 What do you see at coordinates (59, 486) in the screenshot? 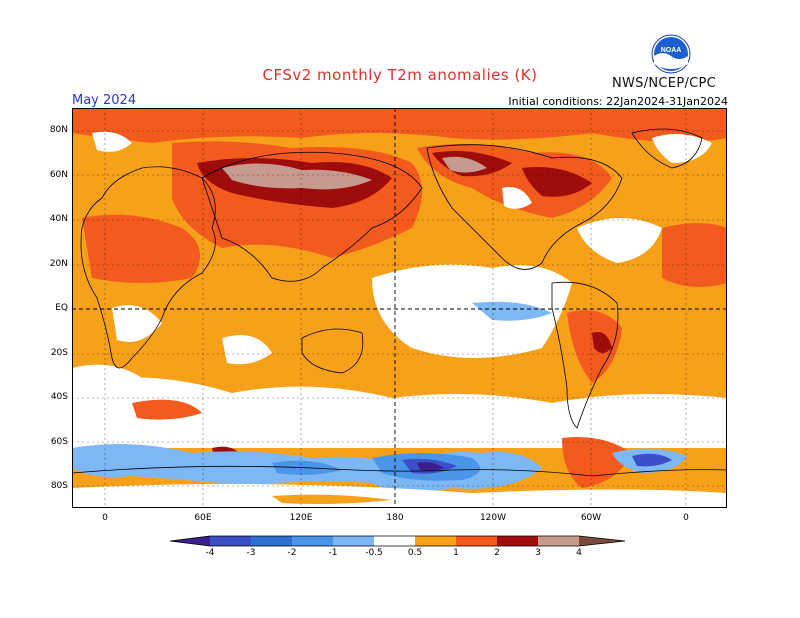
I see `lat-label: 80S` at bounding box center [59, 486].